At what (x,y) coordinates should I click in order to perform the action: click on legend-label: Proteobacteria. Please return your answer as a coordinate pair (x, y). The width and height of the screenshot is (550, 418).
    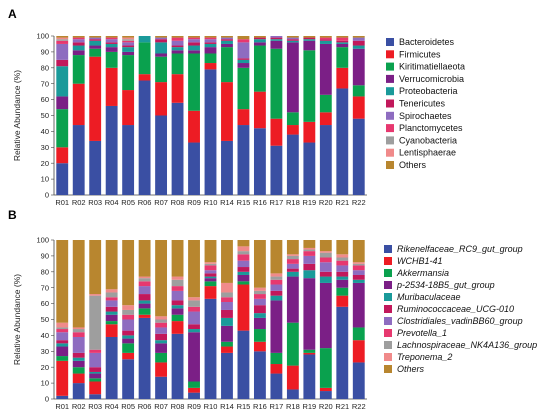
    Looking at the image, I should click on (428, 91).